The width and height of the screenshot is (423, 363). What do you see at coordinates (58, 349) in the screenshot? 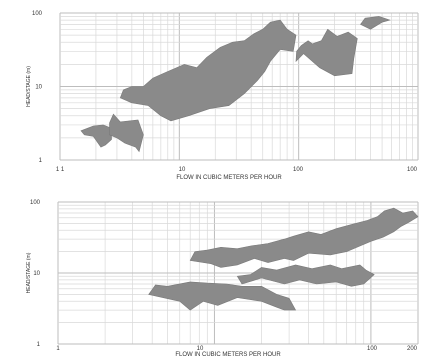
I see `x-tick-label: 1` at bounding box center [58, 349].